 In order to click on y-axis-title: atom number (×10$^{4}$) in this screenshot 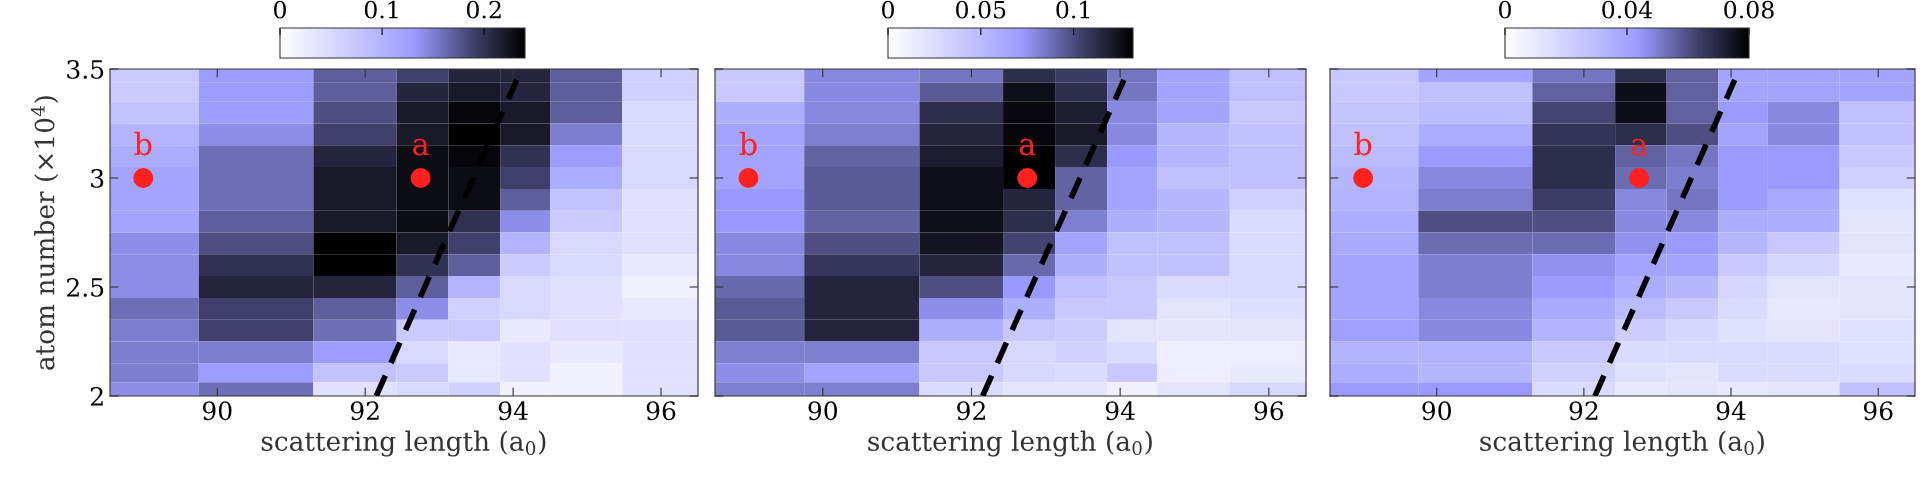, I will do `click(44, 233)`.